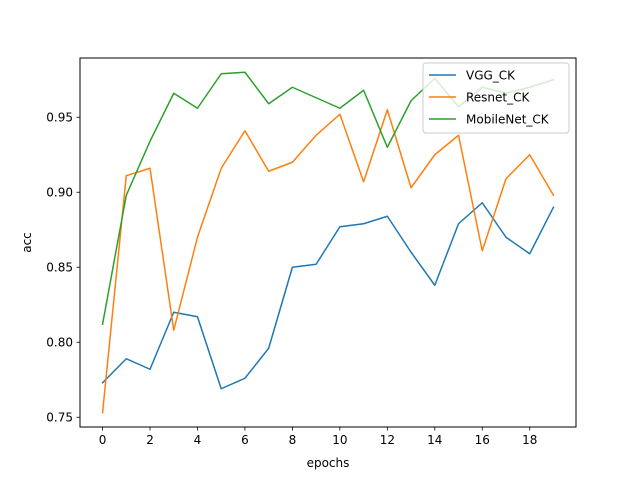  I want to click on x-tick-label: 6, so click(245, 440).